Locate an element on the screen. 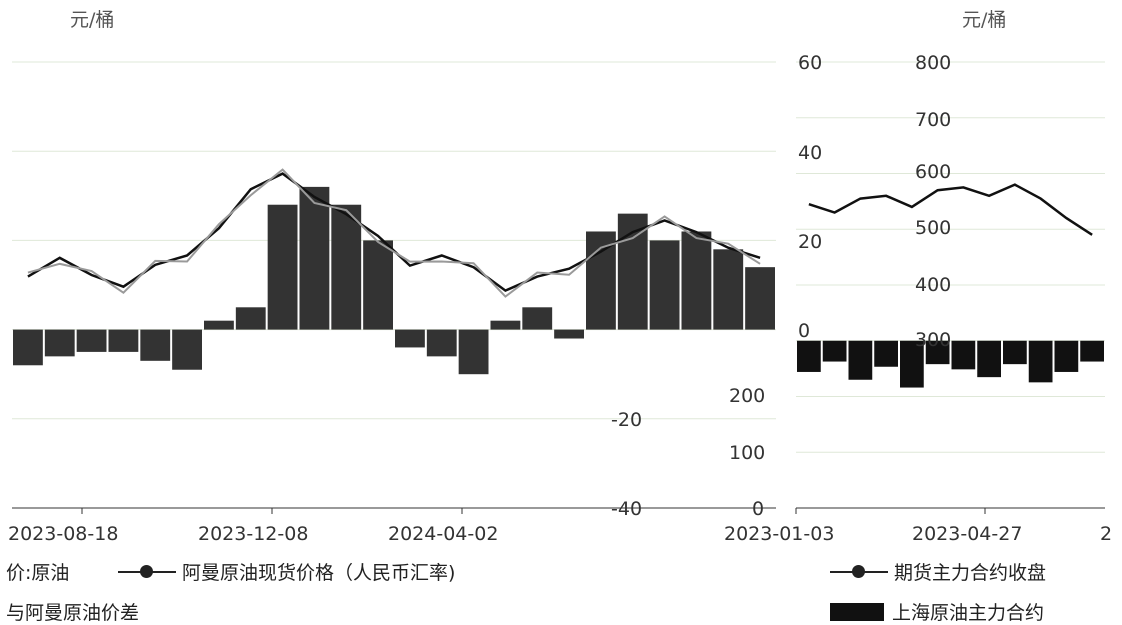  right-y-tick: 500 is located at coordinates (933, 228).